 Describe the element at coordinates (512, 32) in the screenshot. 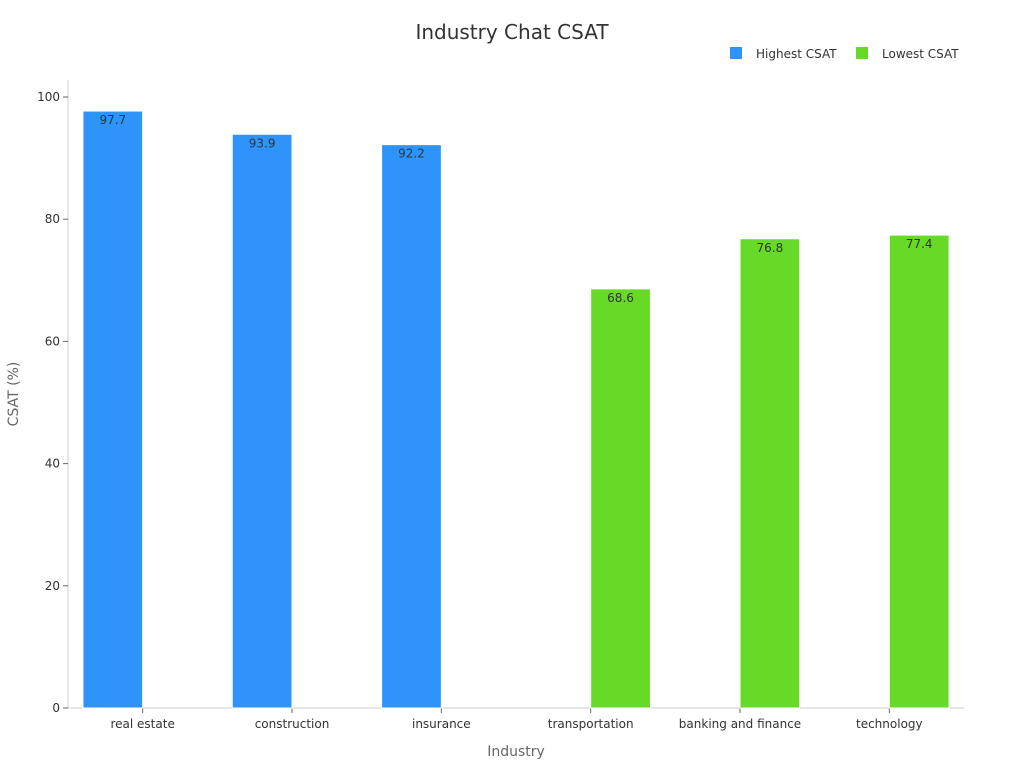

I see `chart-title: Industry Chat CSAT` at that location.